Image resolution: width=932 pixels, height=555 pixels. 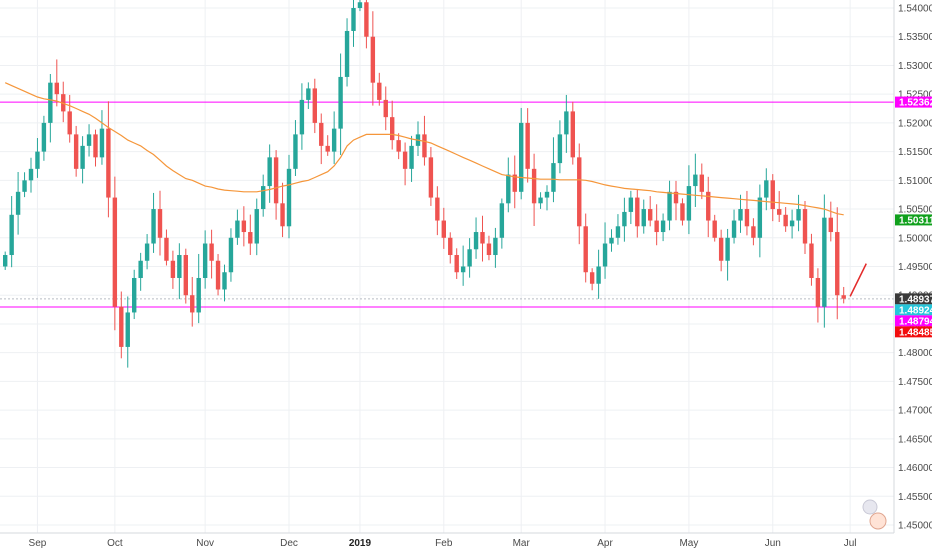 What do you see at coordinates (915, 181) in the screenshot?
I see `price-tick-label: 1.51000` at bounding box center [915, 181].